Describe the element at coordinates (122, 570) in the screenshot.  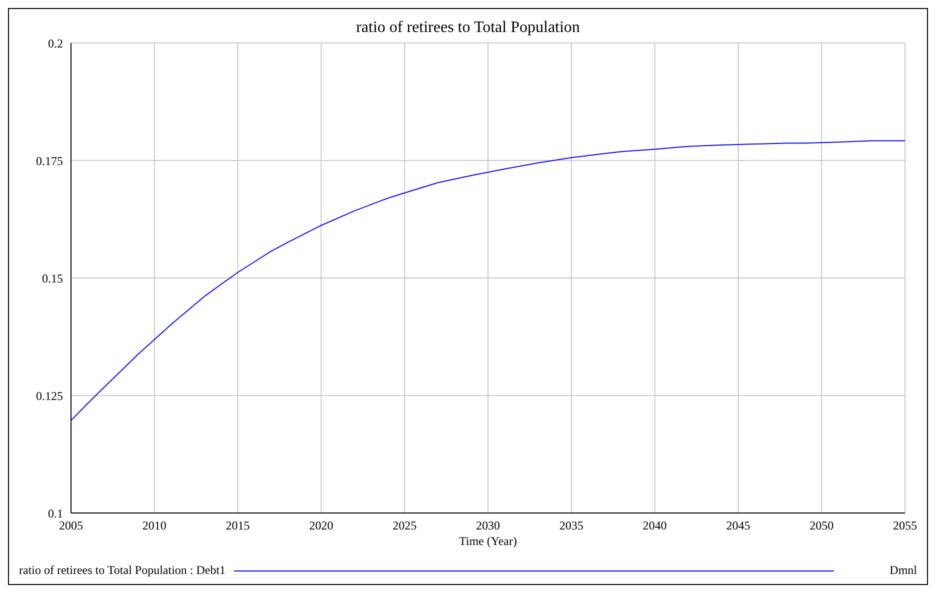
I see `text: ratio of retirees to Total Population : Debt1` at that location.